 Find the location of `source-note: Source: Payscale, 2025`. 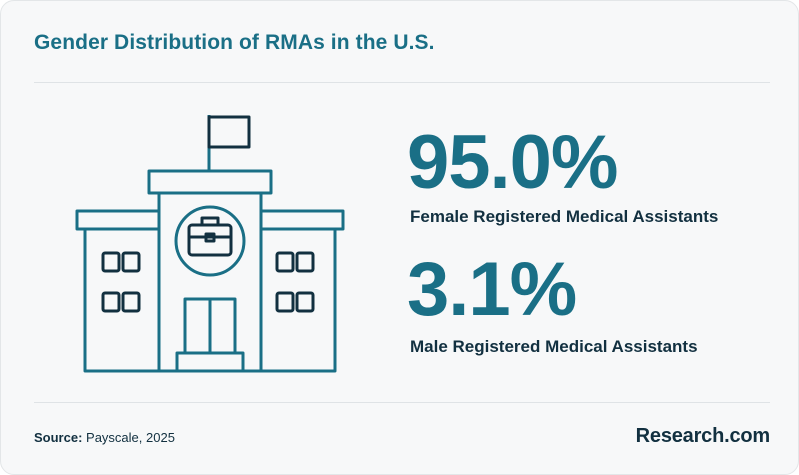

source-note: Source: Payscale, 2025 is located at coordinates (104, 437).